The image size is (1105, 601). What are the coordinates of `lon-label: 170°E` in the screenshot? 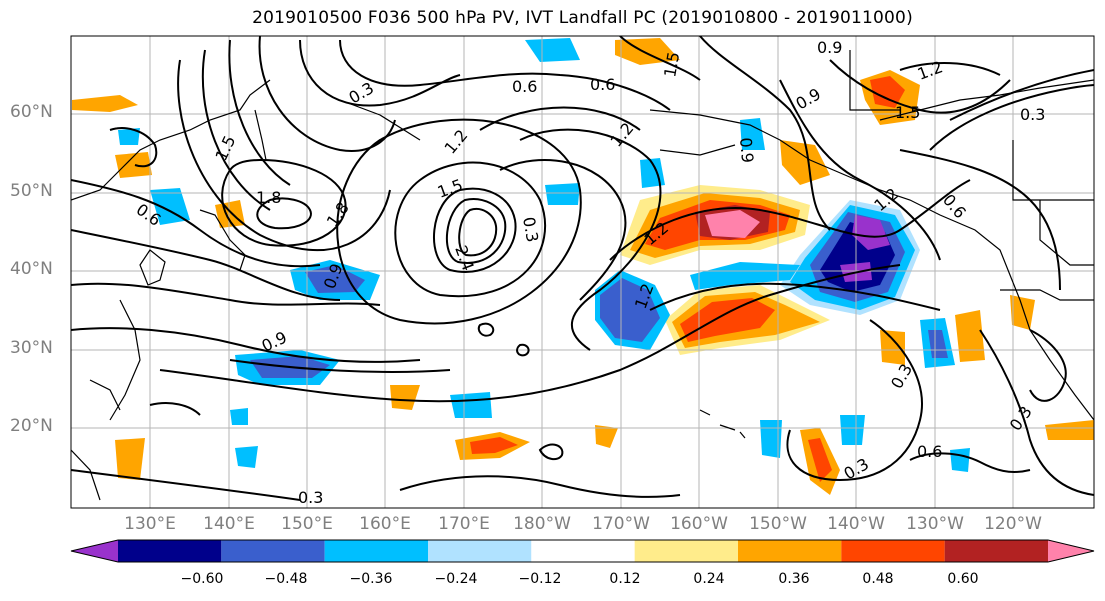 It's located at (464, 524).